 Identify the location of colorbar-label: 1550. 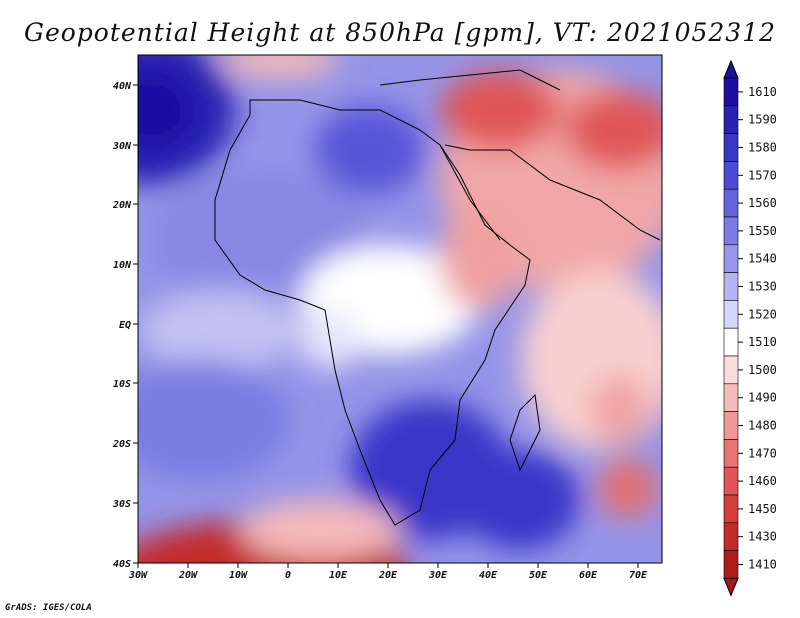
(762, 231).